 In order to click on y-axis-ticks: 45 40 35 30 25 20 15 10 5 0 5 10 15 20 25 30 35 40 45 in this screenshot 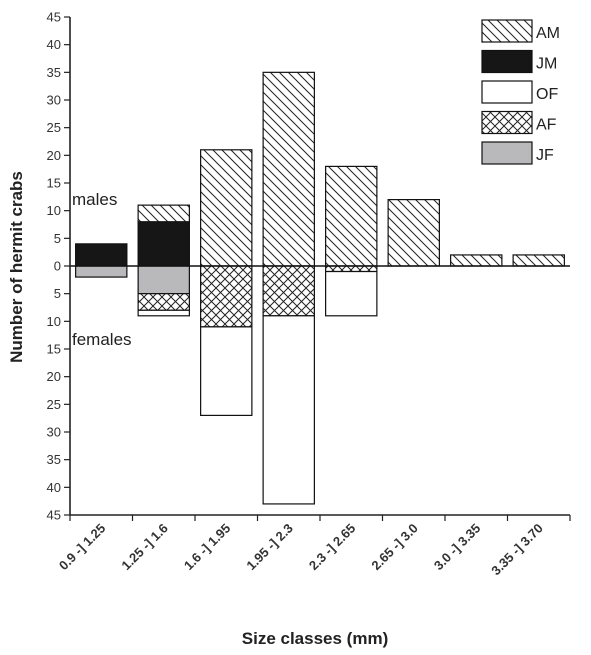, I will do `click(58, 266)`.